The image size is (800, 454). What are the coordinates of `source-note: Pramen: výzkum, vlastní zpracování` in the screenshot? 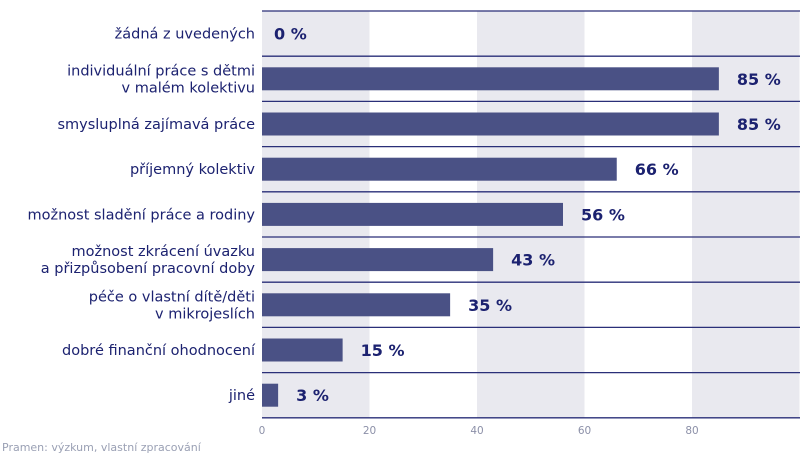 It's located at (101, 447).